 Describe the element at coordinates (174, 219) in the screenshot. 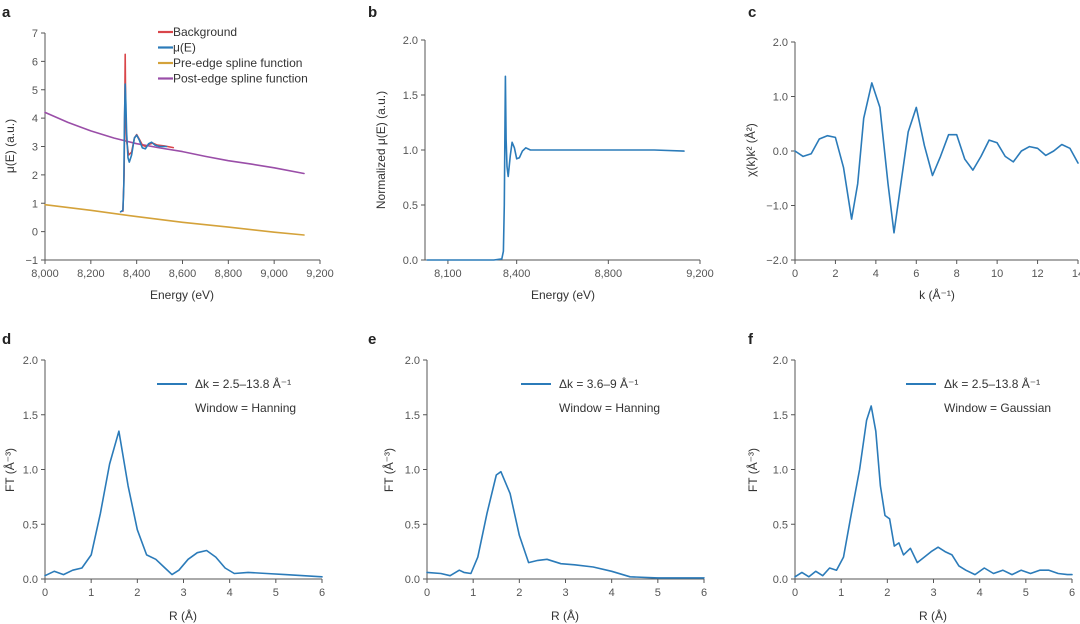

I see `series-line-pre-edge-spline-function` at that location.